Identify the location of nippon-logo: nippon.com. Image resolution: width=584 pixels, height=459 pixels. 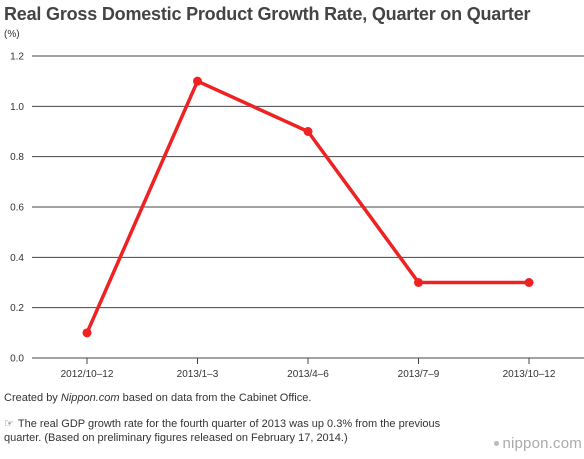
(538, 443).